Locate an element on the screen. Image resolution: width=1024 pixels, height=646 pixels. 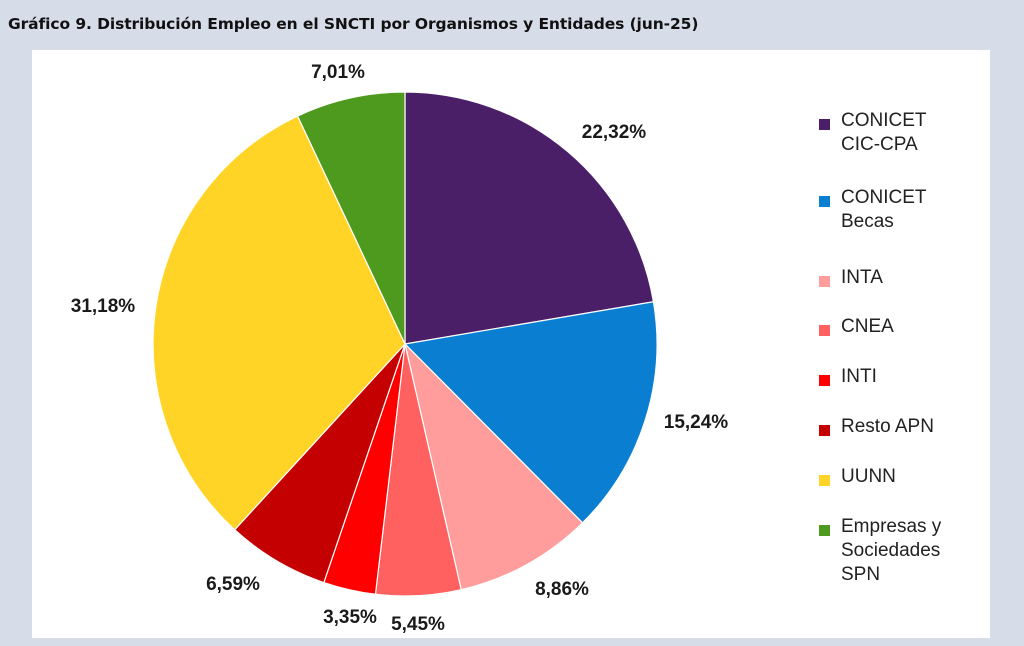
legend-label: CNEA is located at coordinates (867, 326).